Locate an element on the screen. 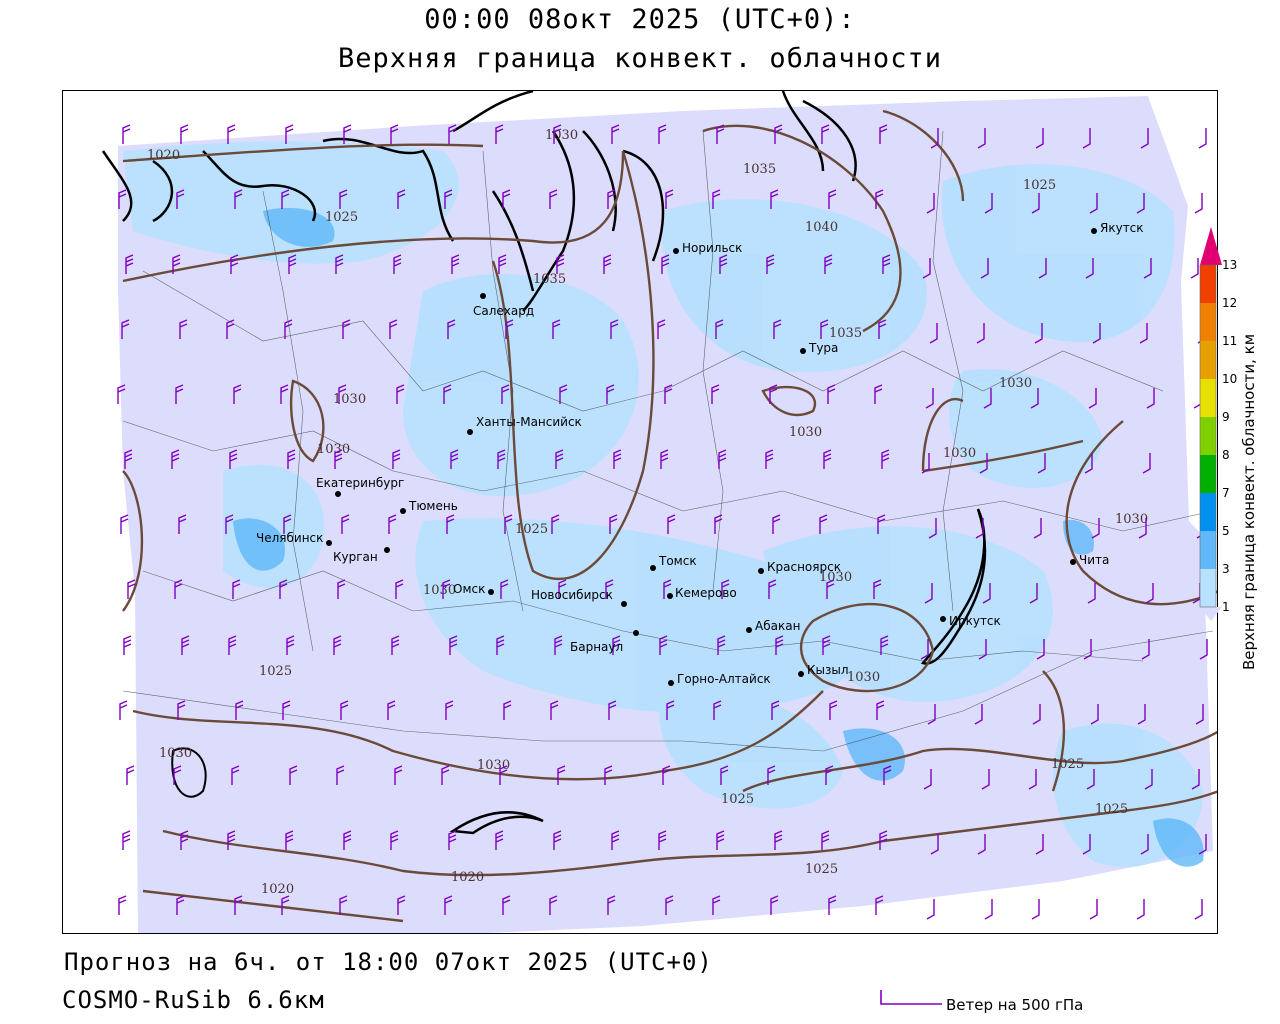 This screenshot has height=1024, width=1280. svg-text: Томск is located at coordinates (677, 561).